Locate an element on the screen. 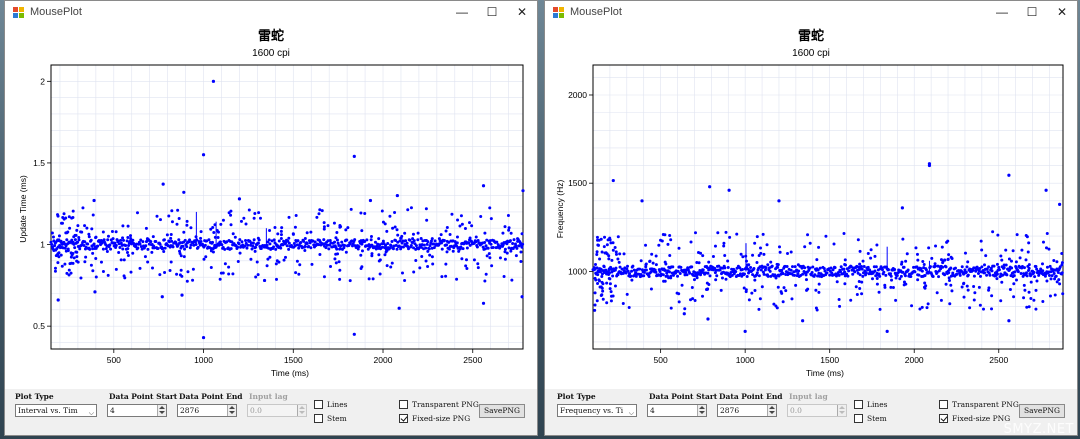  chevron-down-icon: ⌵ is located at coordinates (91, 413).